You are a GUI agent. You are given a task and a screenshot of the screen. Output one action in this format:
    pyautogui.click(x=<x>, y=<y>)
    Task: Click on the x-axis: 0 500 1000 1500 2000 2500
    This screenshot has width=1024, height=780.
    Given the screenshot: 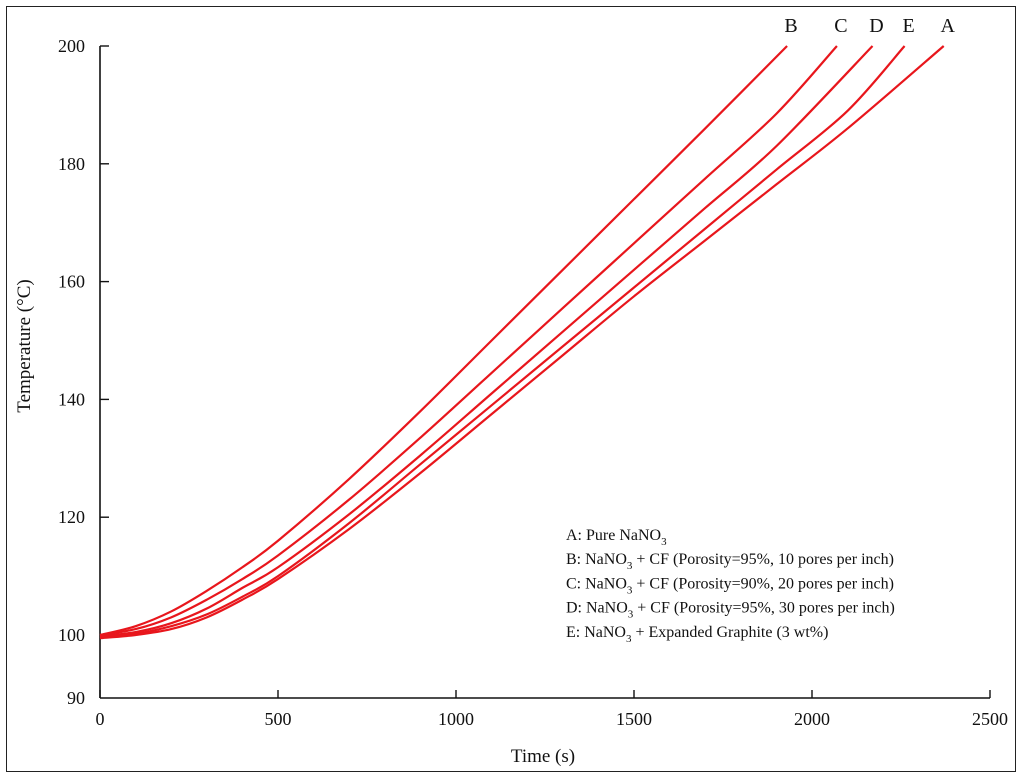 What is the action you would take?
    pyautogui.click(x=552, y=709)
    